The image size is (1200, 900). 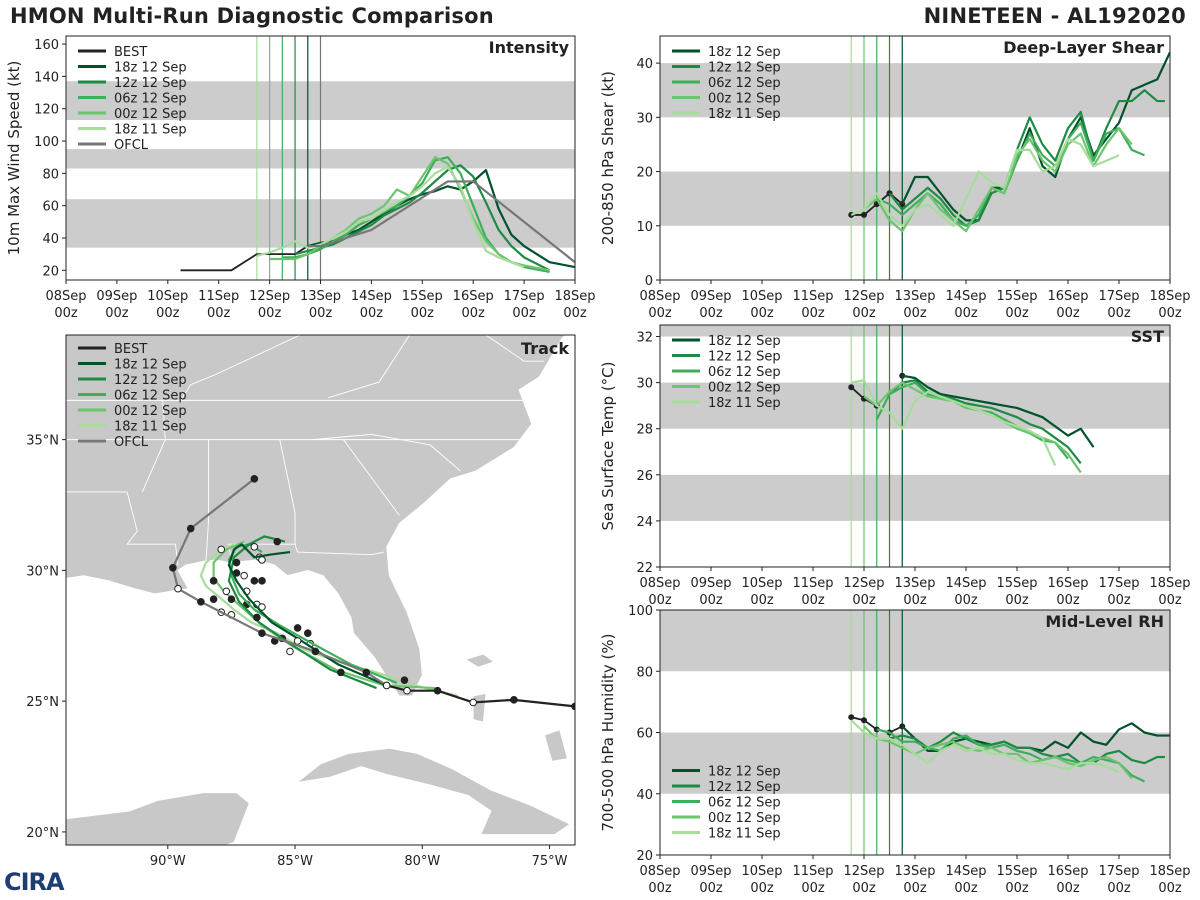 What do you see at coordinates (644, 522) in the screenshot?
I see `y-tick-label: 24` at bounding box center [644, 522].